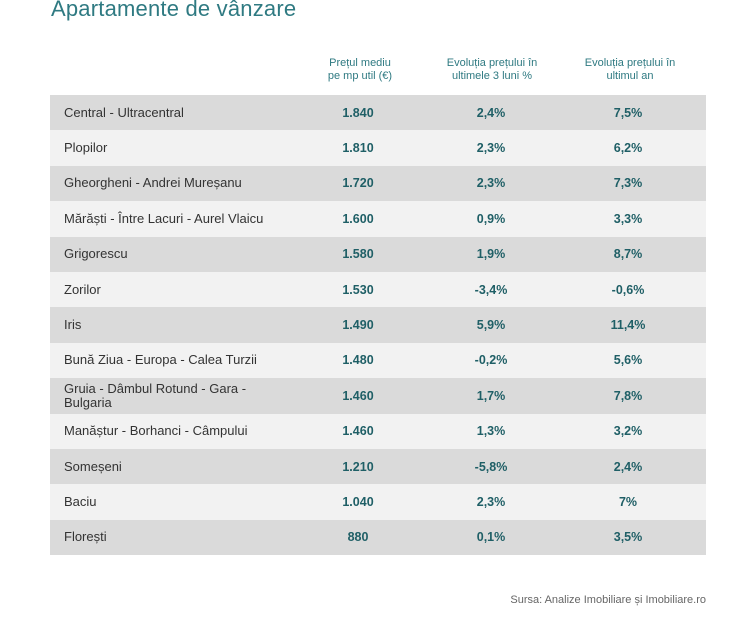  I want to click on change-3m-value: -3,4%, so click(491, 289).